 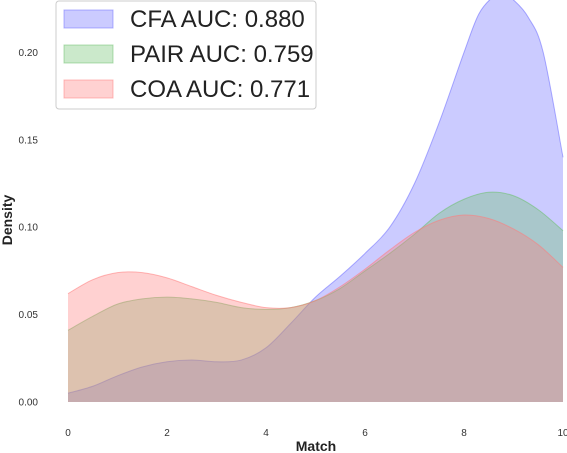 I want to click on y-tick-label: 0.00, so click(x=29, y=403).